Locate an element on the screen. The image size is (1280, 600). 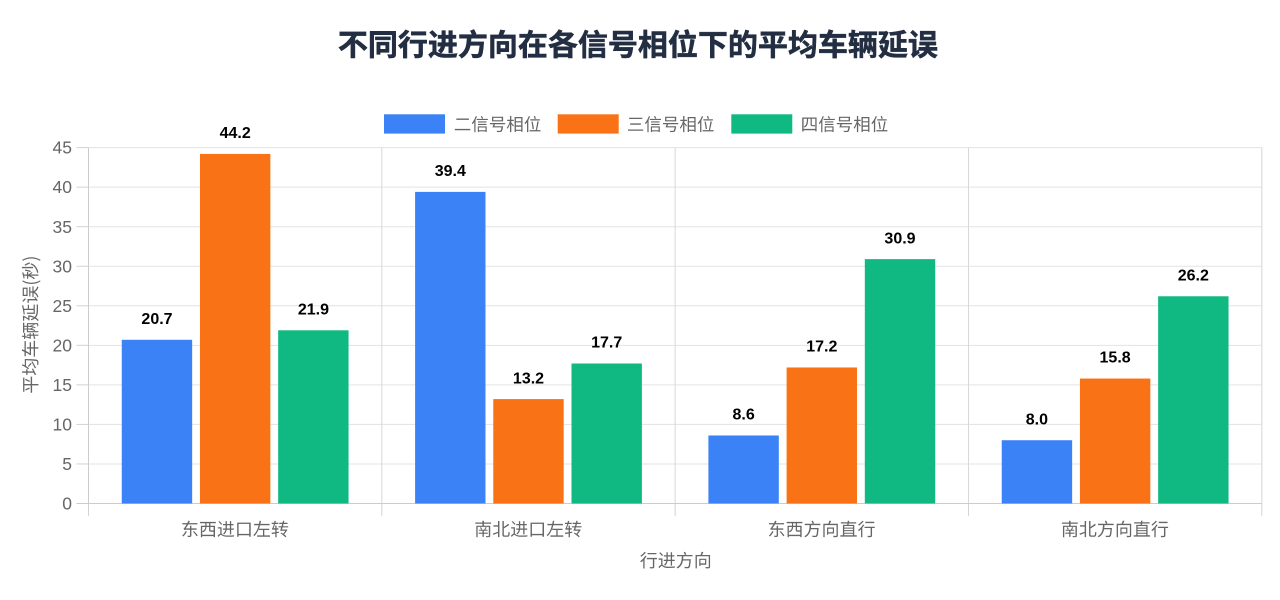
svg-text: 21.9 is located at coordinates (313, 310).